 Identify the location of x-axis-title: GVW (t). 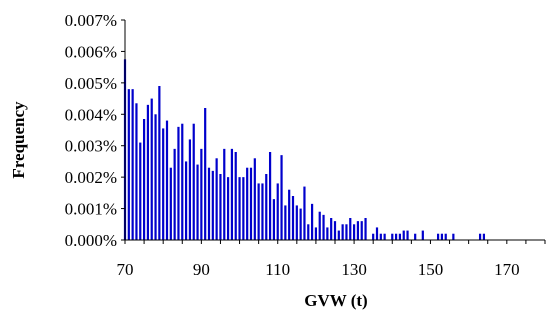
(335, 300).